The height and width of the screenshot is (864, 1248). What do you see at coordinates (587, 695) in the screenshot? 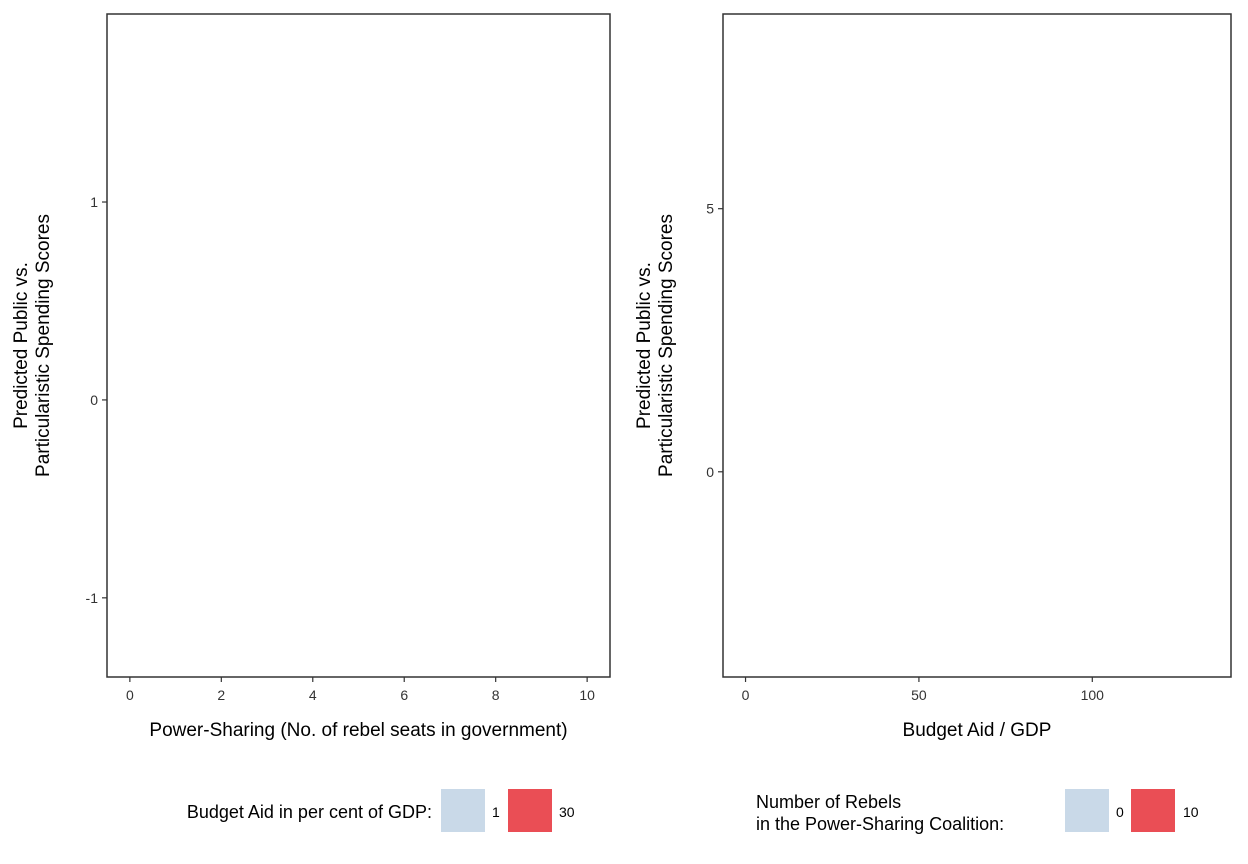
I see `x-tick-label: 10` at bounding box center [587, 695].